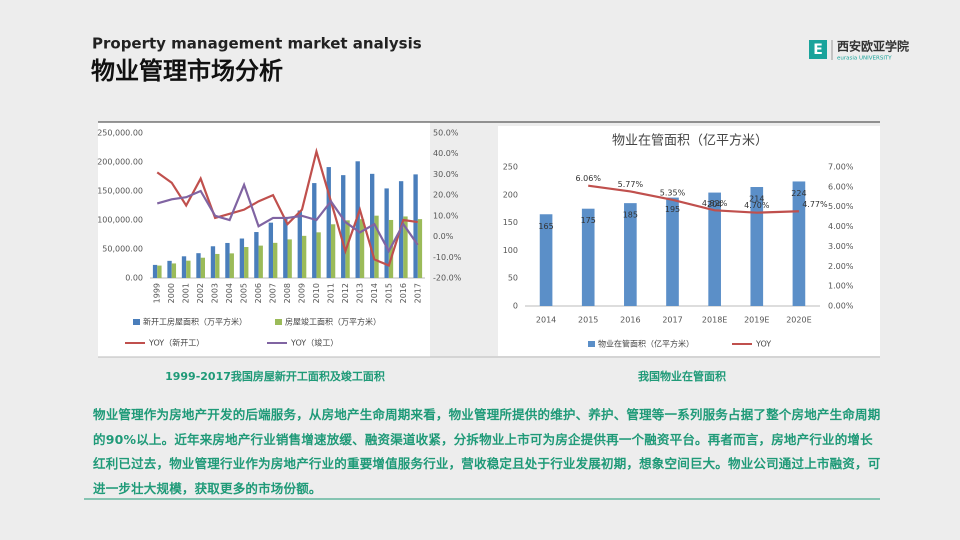  What do you see at coordinates (120, 191) in the screenshot?
I see `y-tick-label: 150,000.00` at bounding box center [120, 191].